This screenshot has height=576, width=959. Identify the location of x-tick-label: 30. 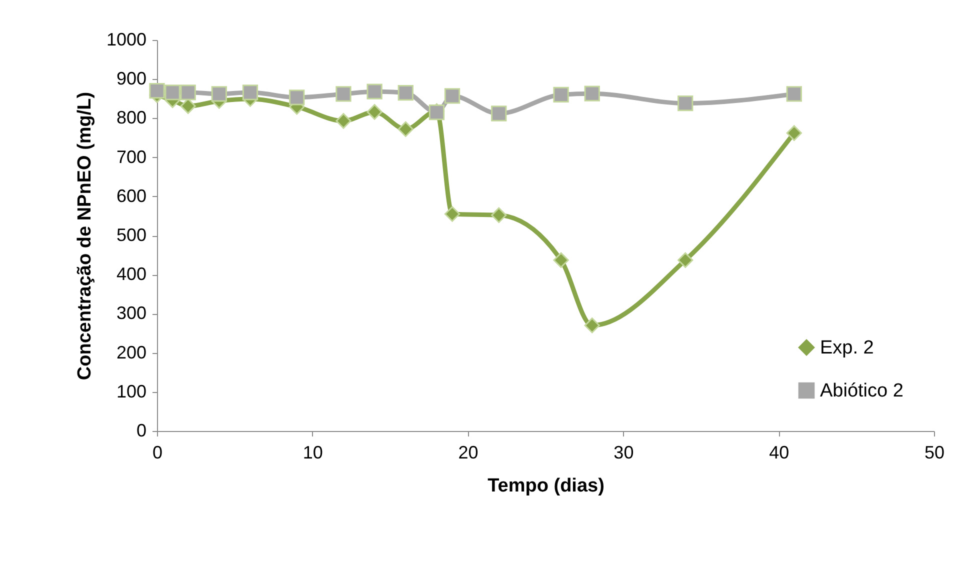
(624, 452).